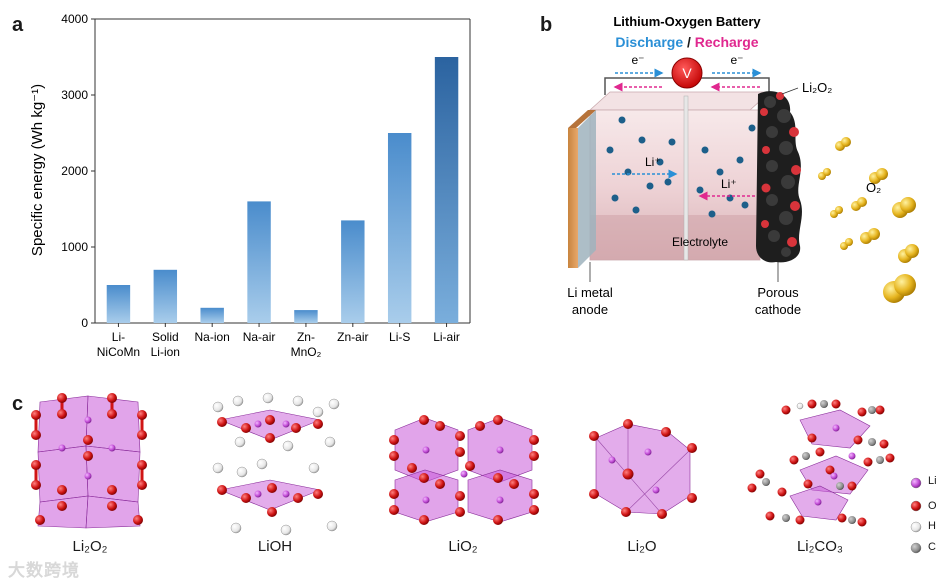  Describe the element at coordinates (84, 323) in the screenshot. I see `y-tick-label: 0` at that location.